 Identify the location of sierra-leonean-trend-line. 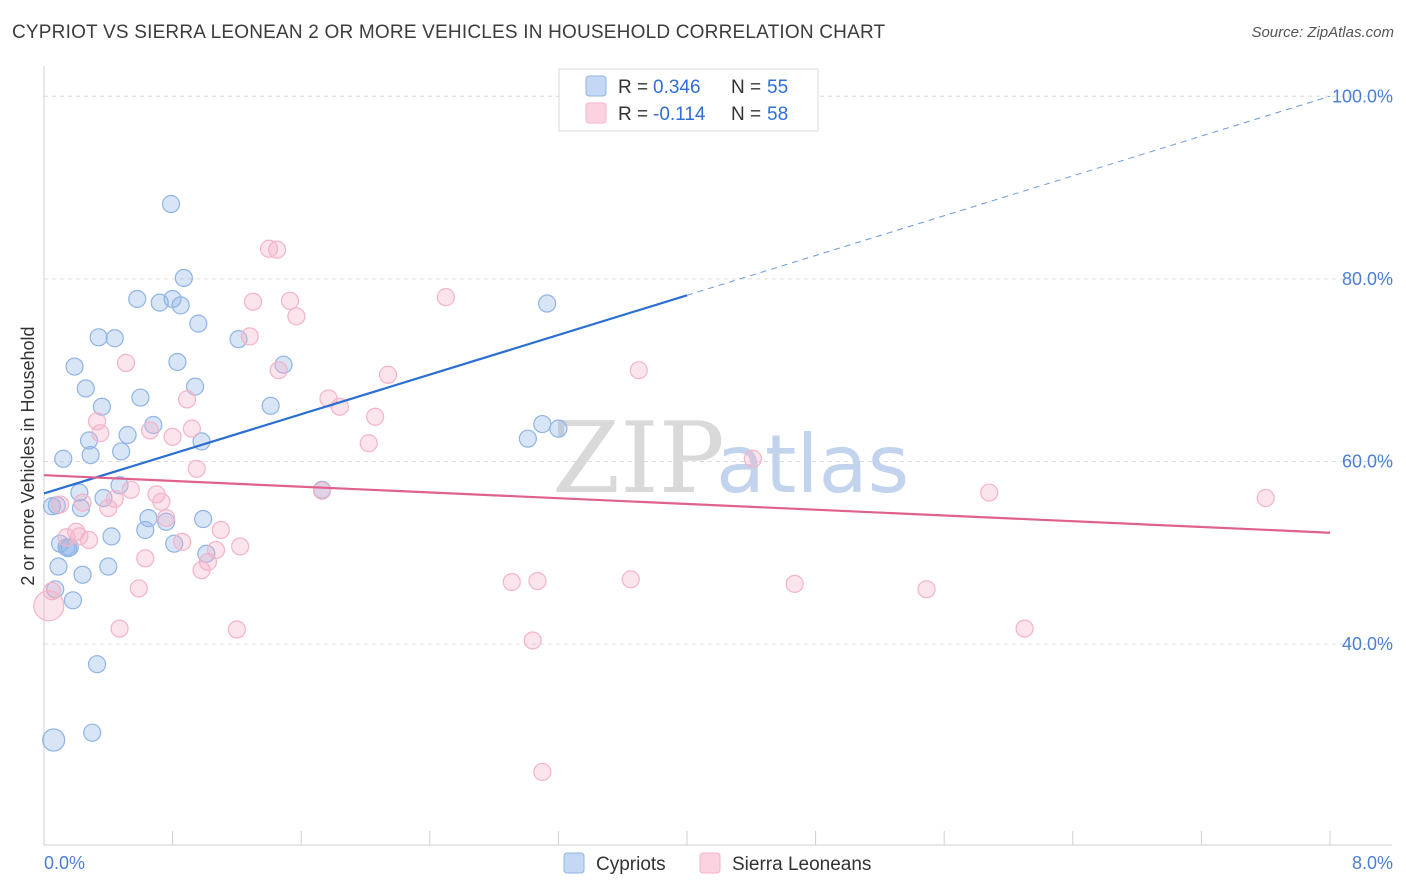
(687, 504).